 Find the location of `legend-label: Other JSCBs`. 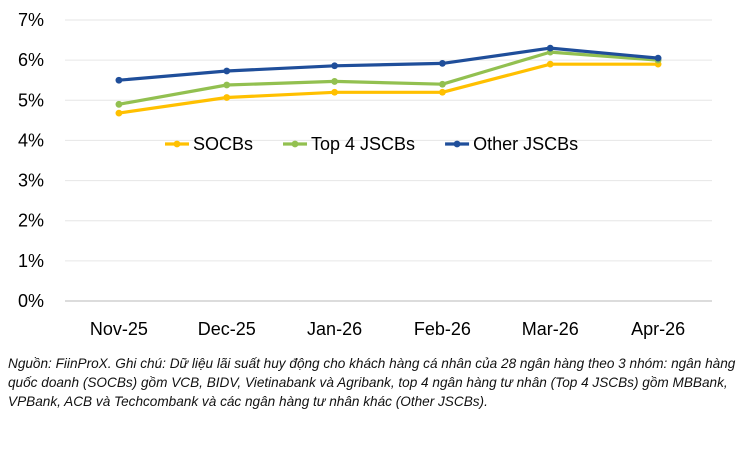

legend-label: Other JSCBs is located at coordinates (525, 144).